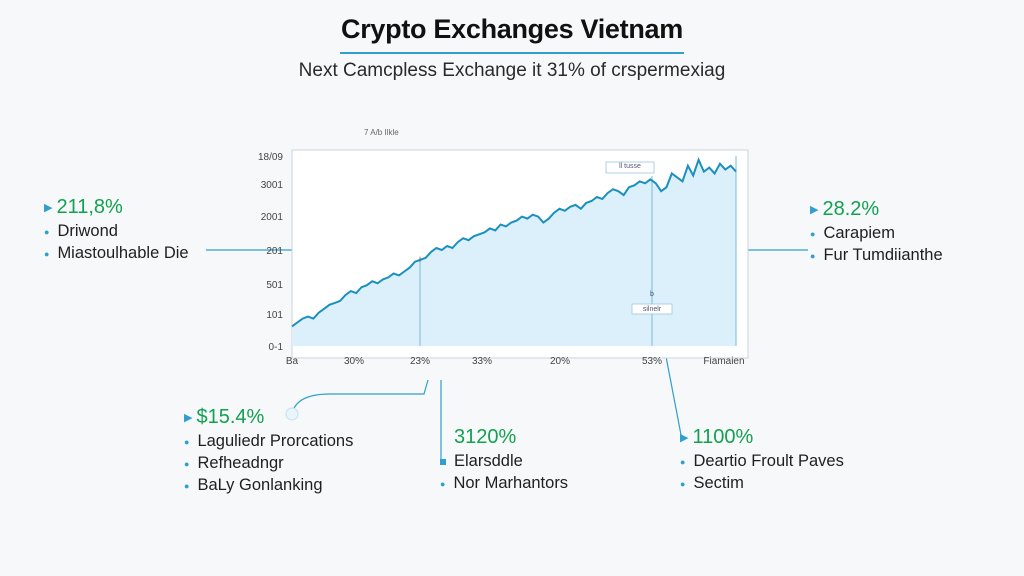  I want to click on title-underline, so click(512, 53).